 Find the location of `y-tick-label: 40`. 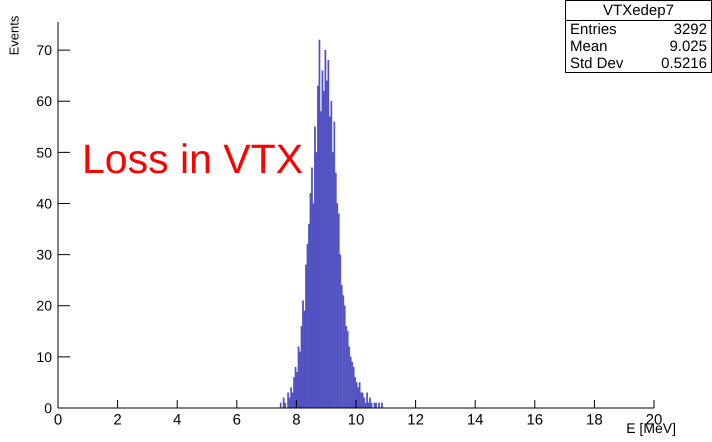

y-tick-label: 40 is located at coordinates (44, 203).